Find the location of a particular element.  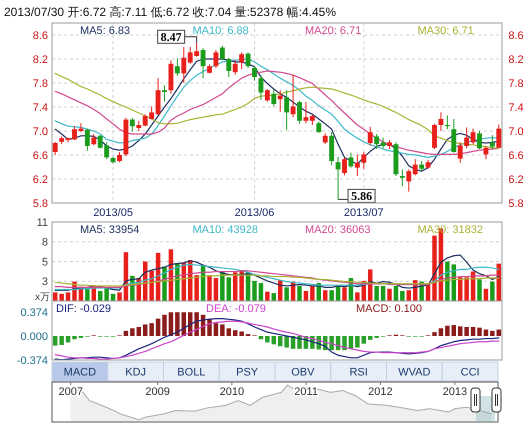

y-tick-label: 0.000 is located at coordinates (34, 336).